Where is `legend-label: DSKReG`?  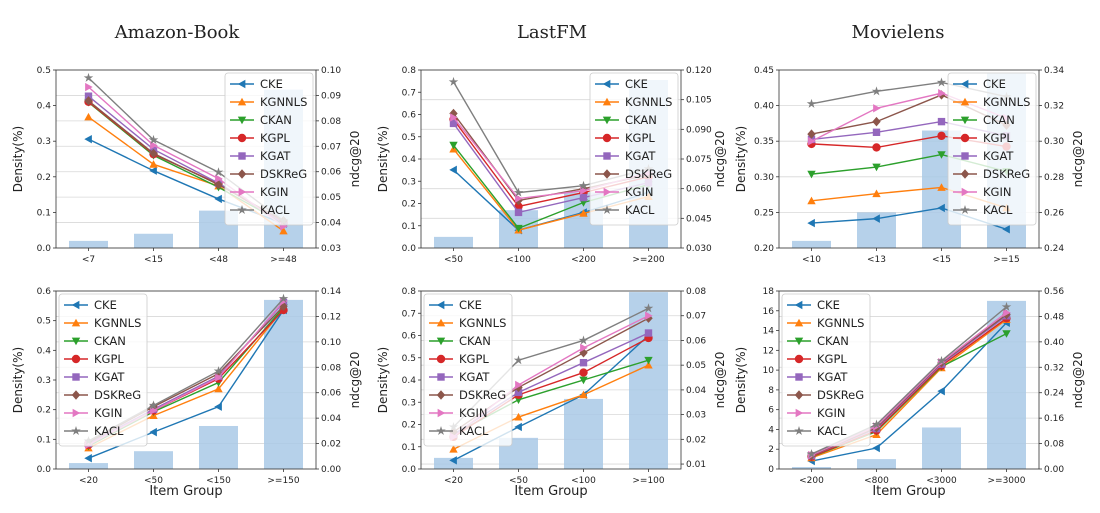
legend-label: DSKReG is located at coordinates (1006, 174).